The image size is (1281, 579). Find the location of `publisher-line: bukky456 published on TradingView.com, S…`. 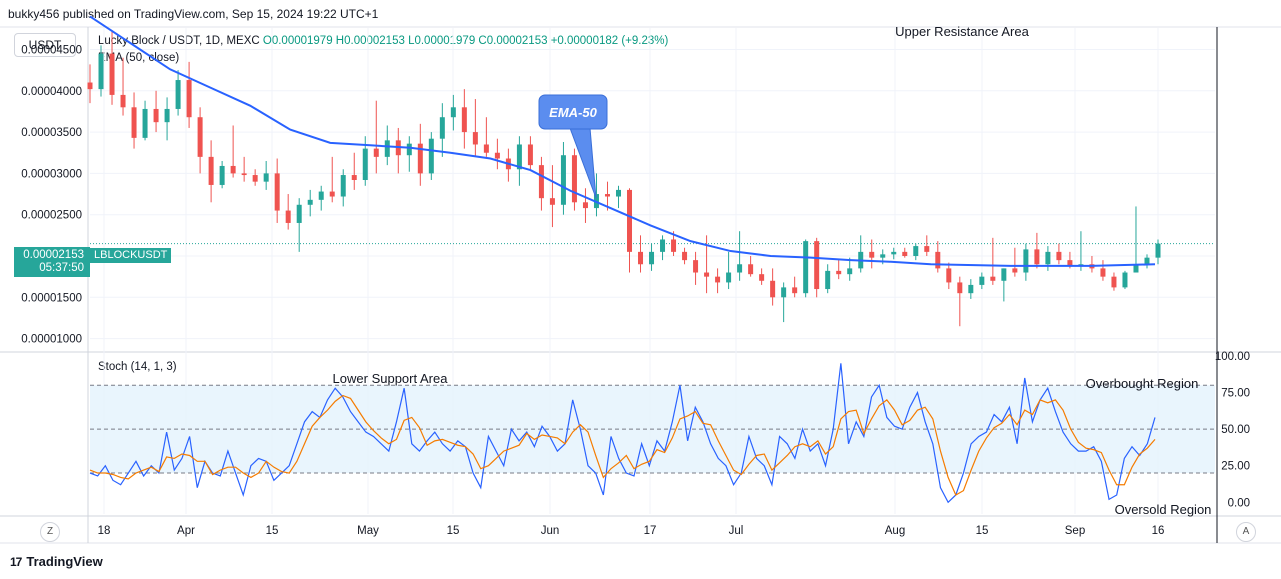

publisher-line: bukky456 published on TradingView.com, S… is located at coordinates (193, 14).